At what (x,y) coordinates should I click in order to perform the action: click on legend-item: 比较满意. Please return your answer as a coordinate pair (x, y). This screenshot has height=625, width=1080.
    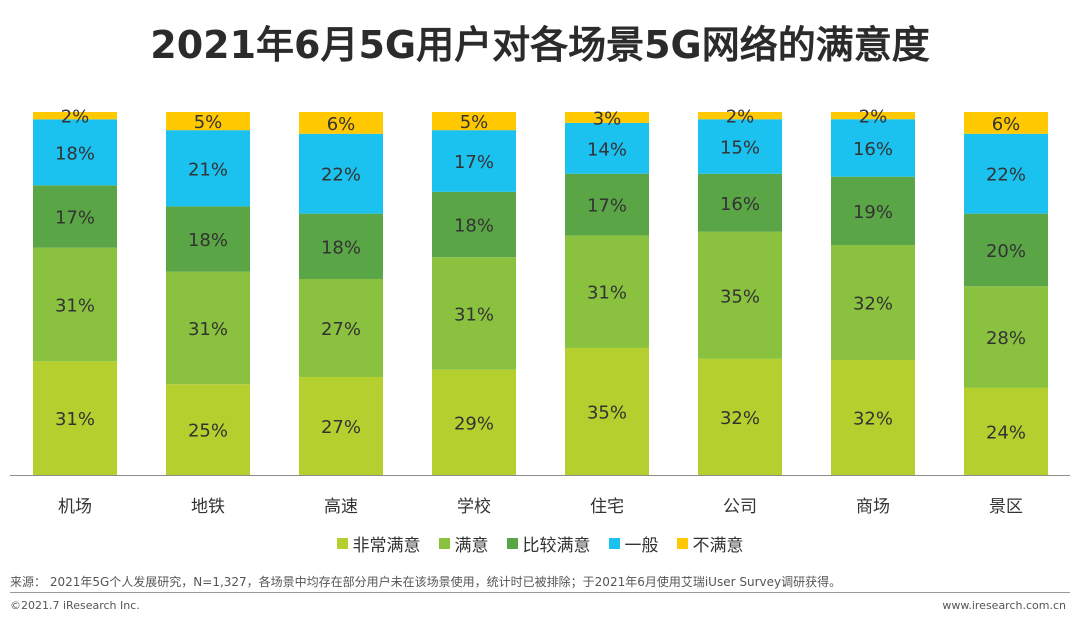
    Looking at the image, I should click on (548, 543).